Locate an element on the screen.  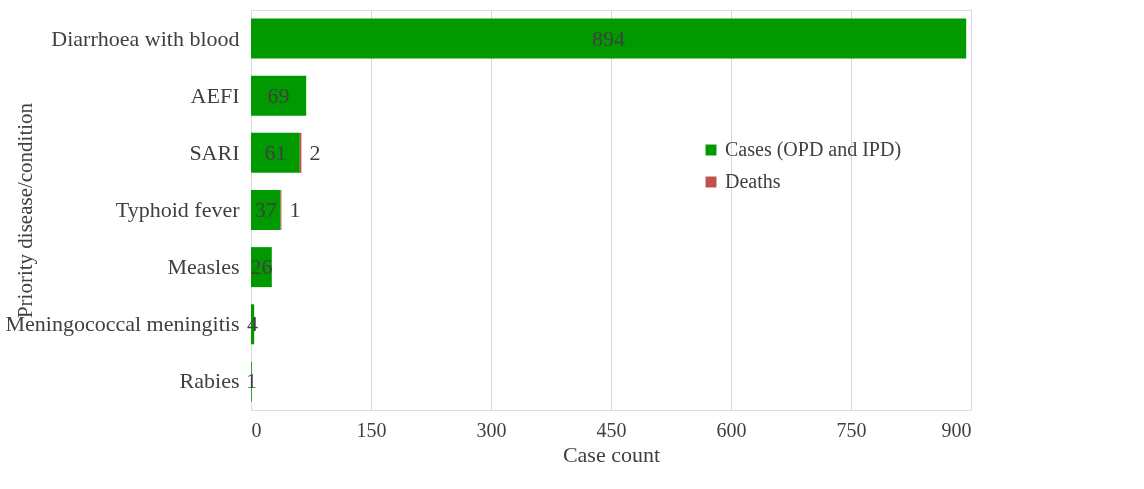
data-label: 61 is located at coordinates (275, 152).